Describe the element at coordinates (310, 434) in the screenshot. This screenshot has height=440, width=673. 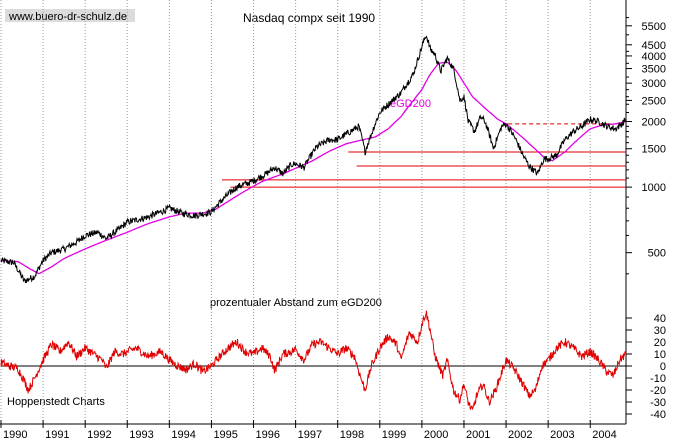
I see `x-tick-label-1997: 1997` at that location.